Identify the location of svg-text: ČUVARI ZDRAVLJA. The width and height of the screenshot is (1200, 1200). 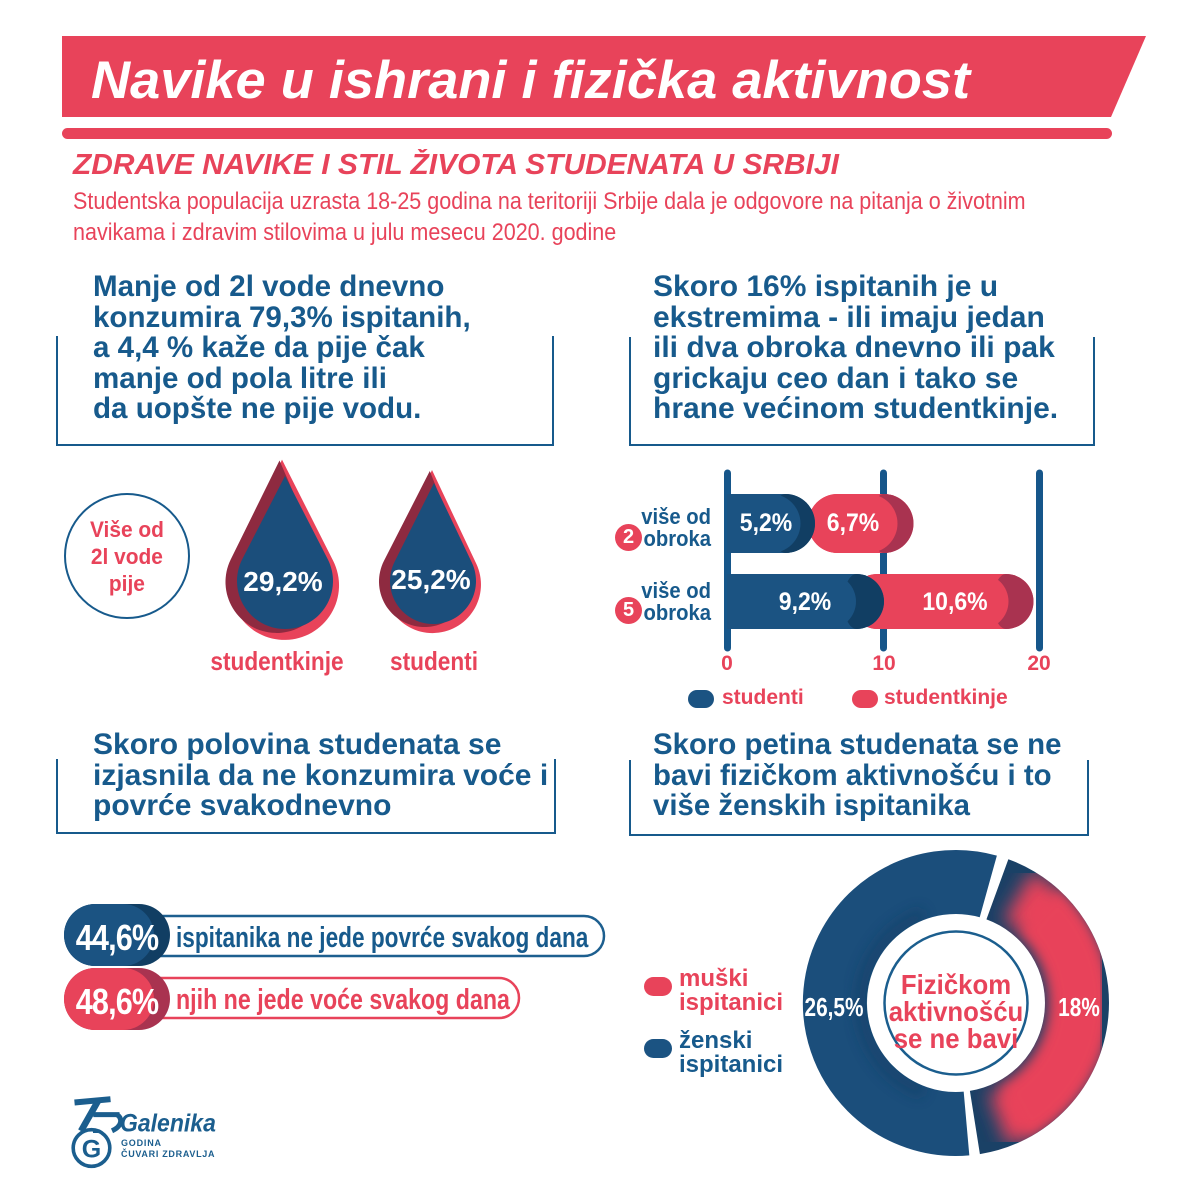
(168, 1153).